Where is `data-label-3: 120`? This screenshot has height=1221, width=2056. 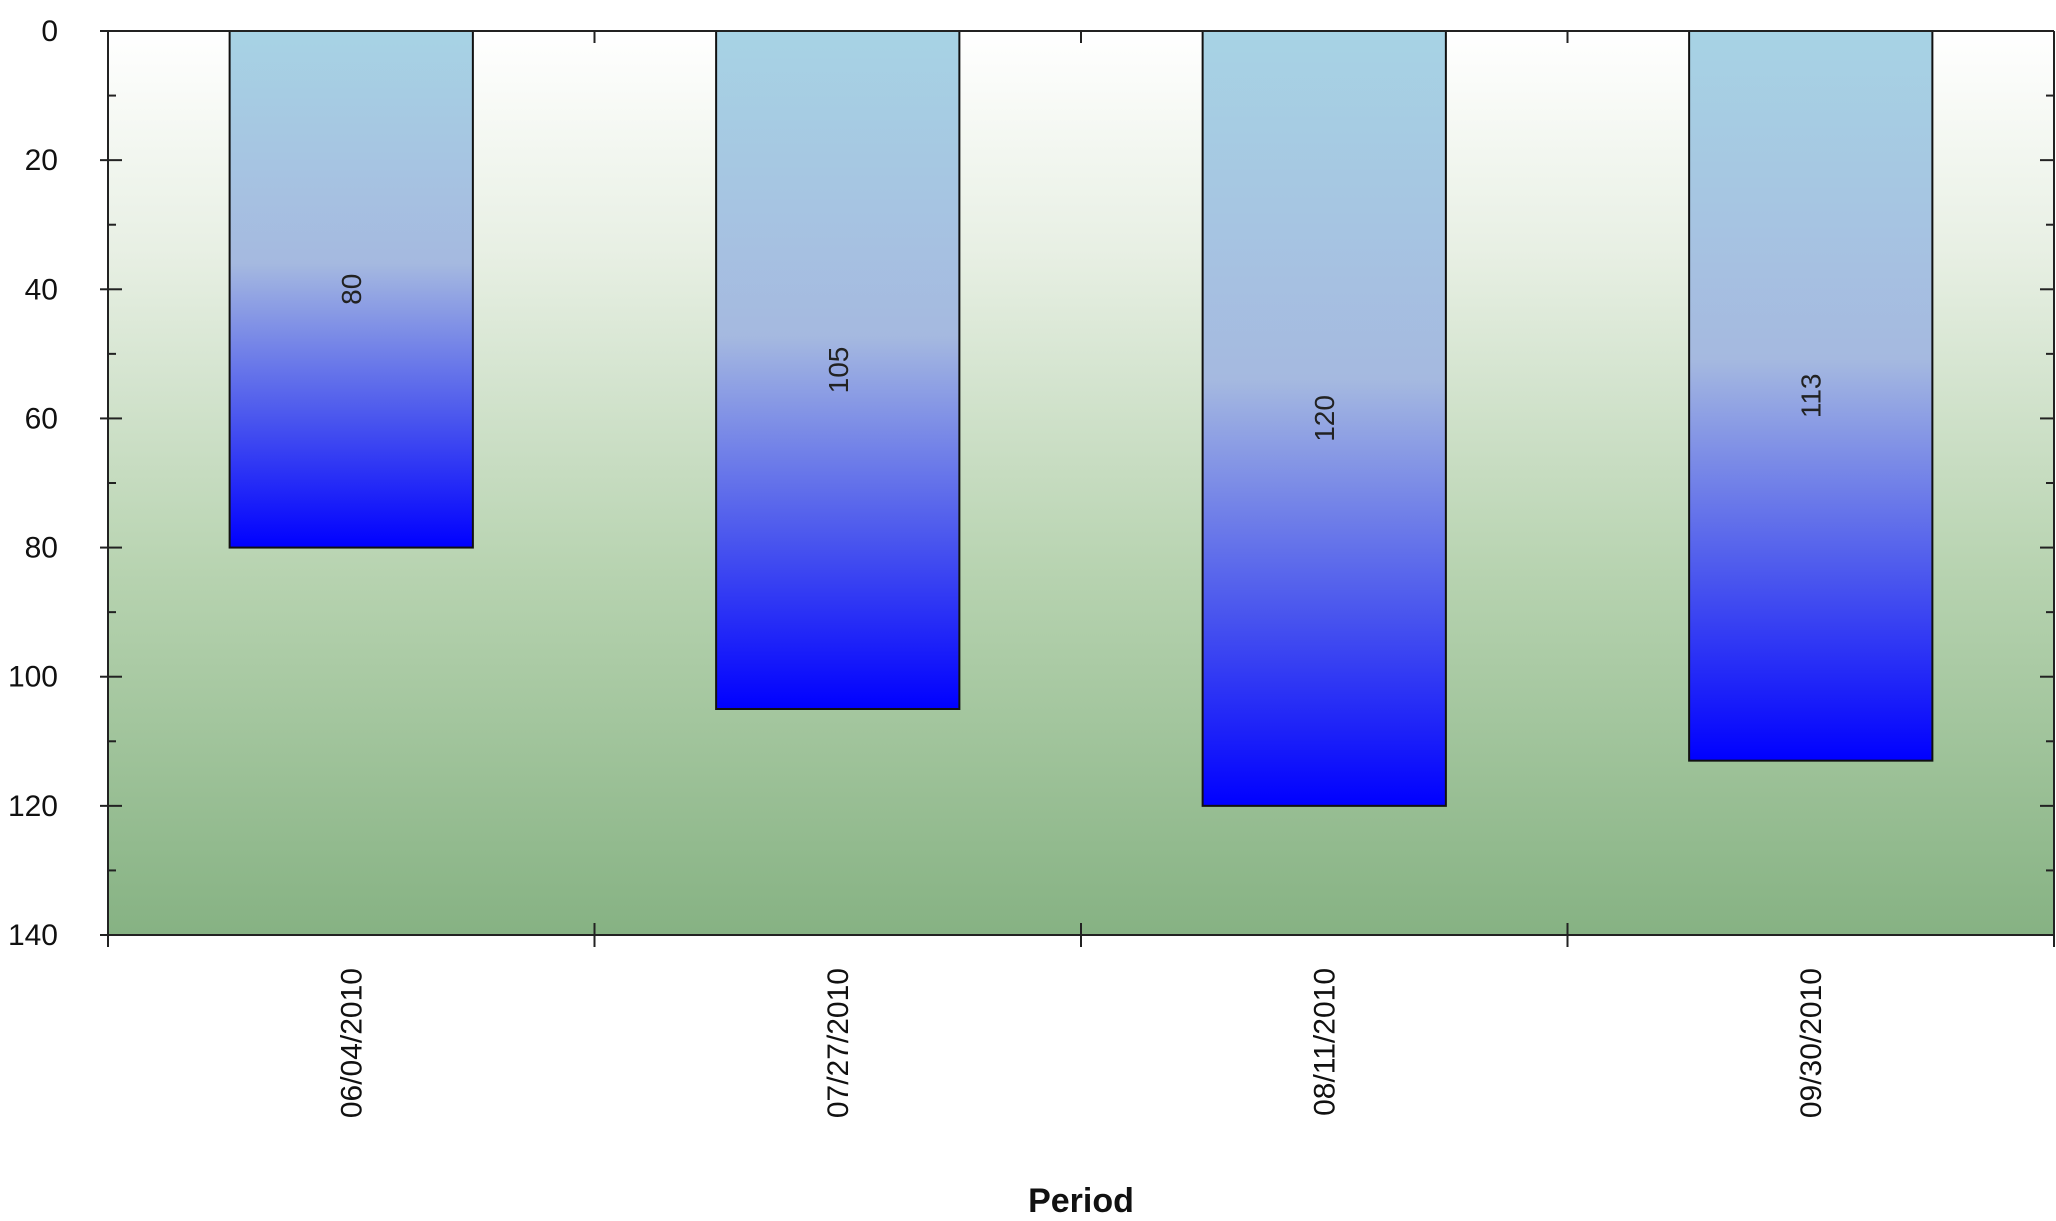 data-label-3: 120 is located at coordinates (1324, 418).